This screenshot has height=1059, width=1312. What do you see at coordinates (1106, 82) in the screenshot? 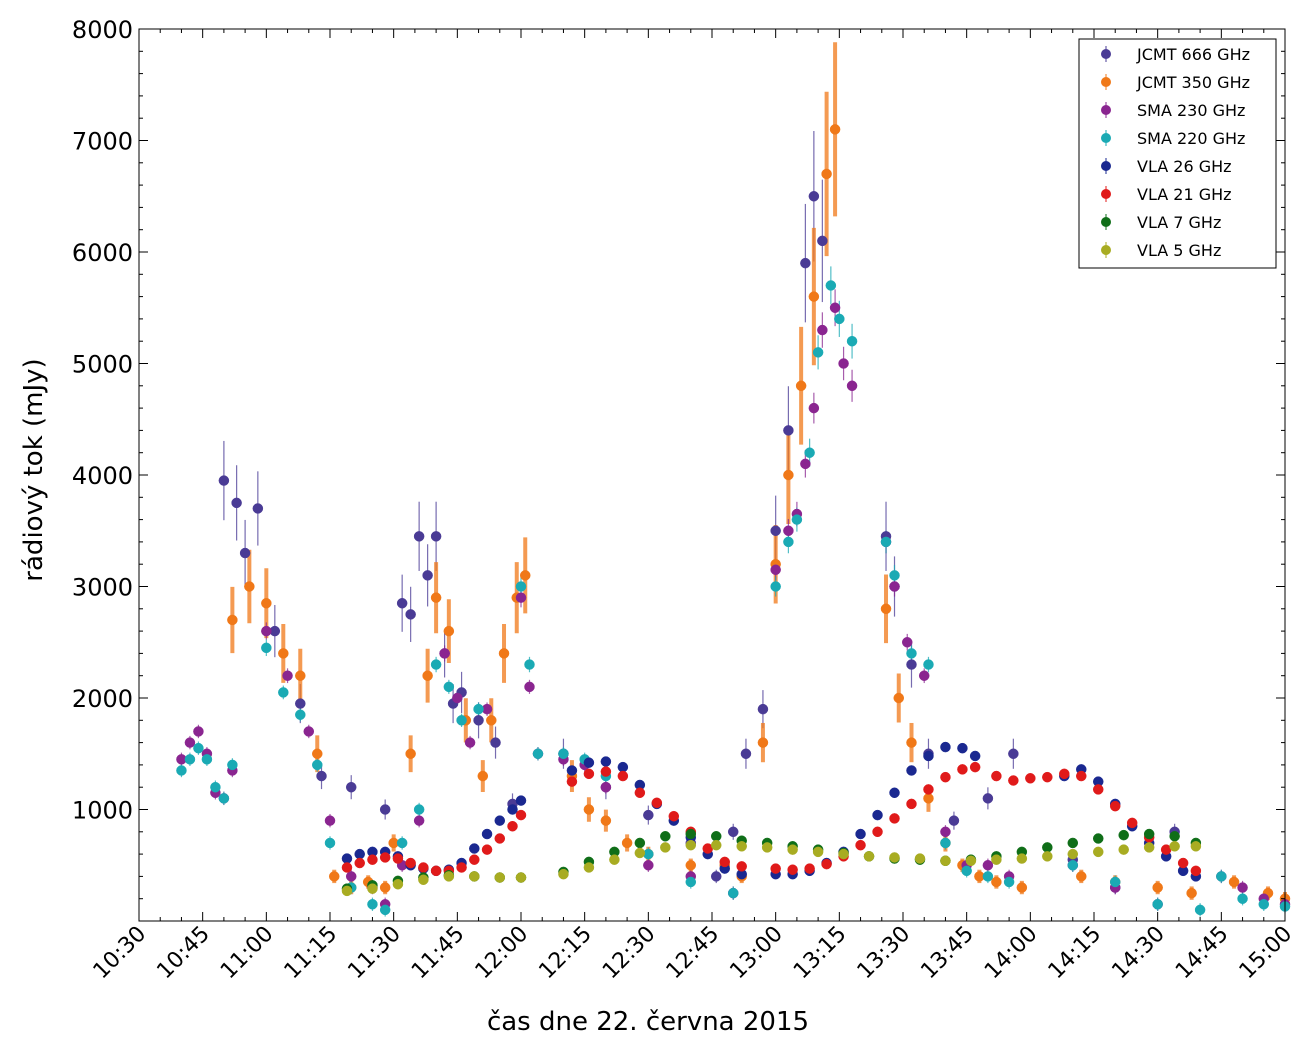
I see `legend-marker-jcmt-350-ghz` at bounding box center [1106, 82].